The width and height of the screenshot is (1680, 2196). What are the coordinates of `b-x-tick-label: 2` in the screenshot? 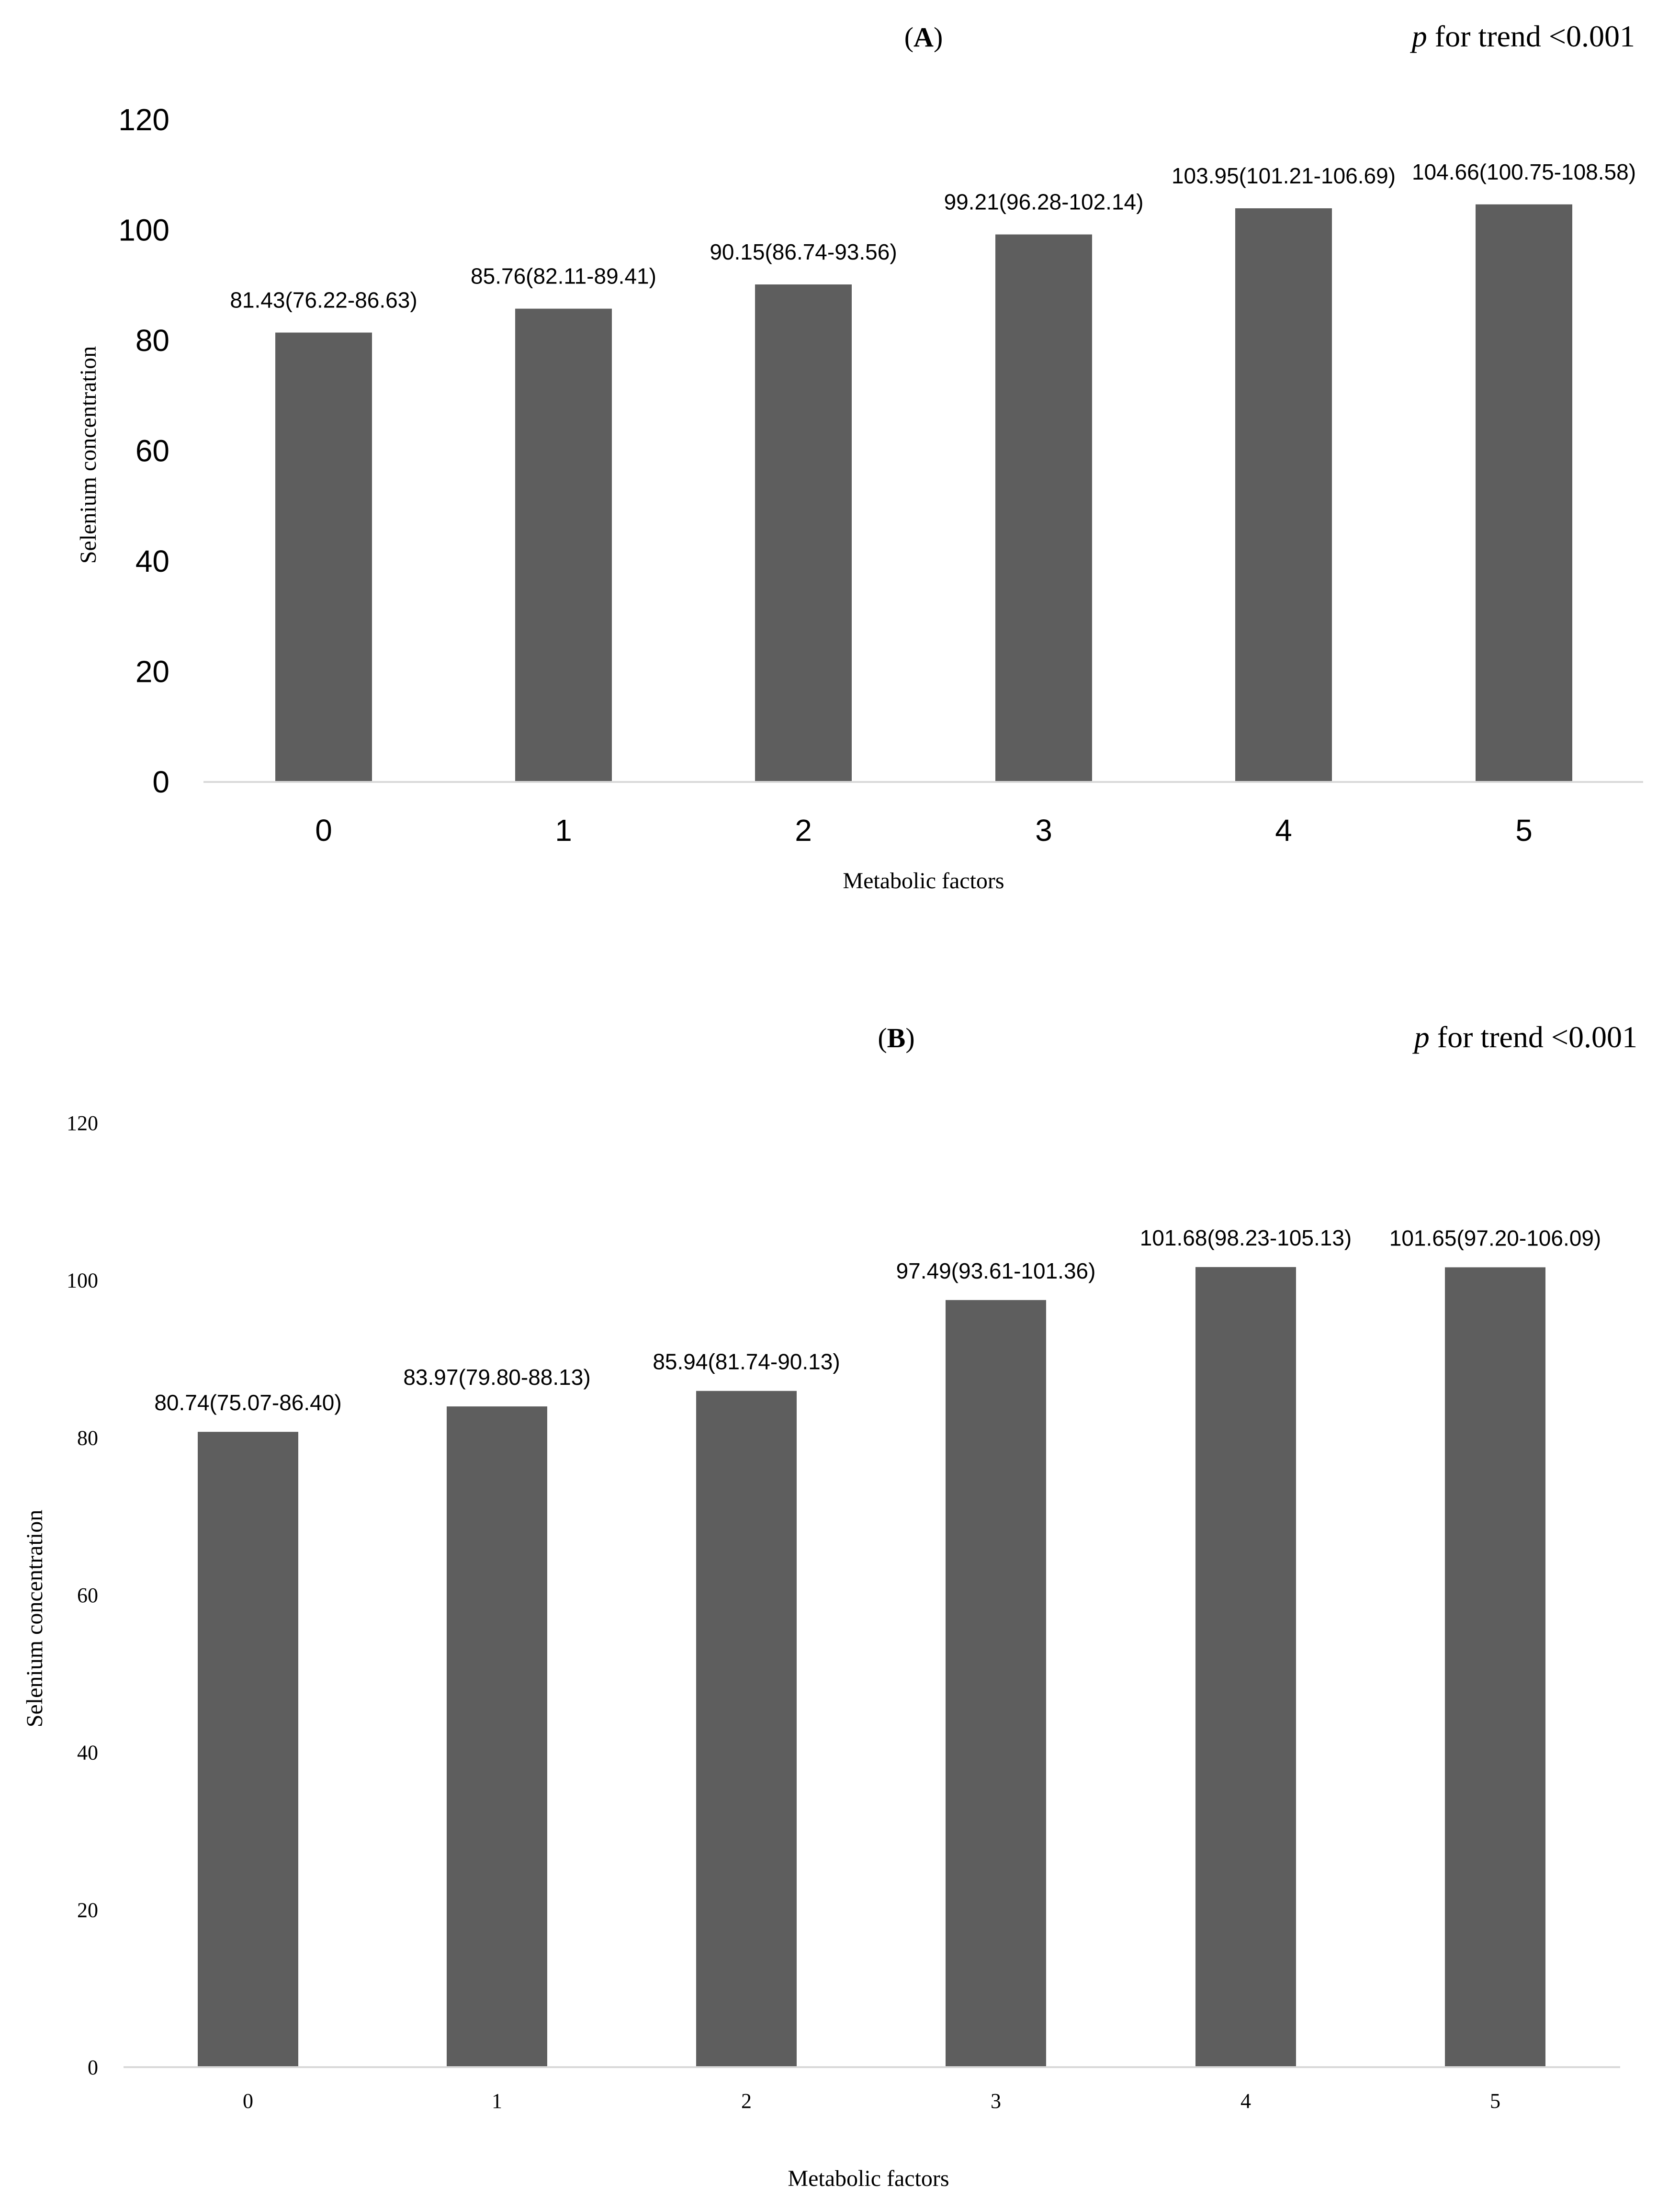 It's located at (746, 2101).